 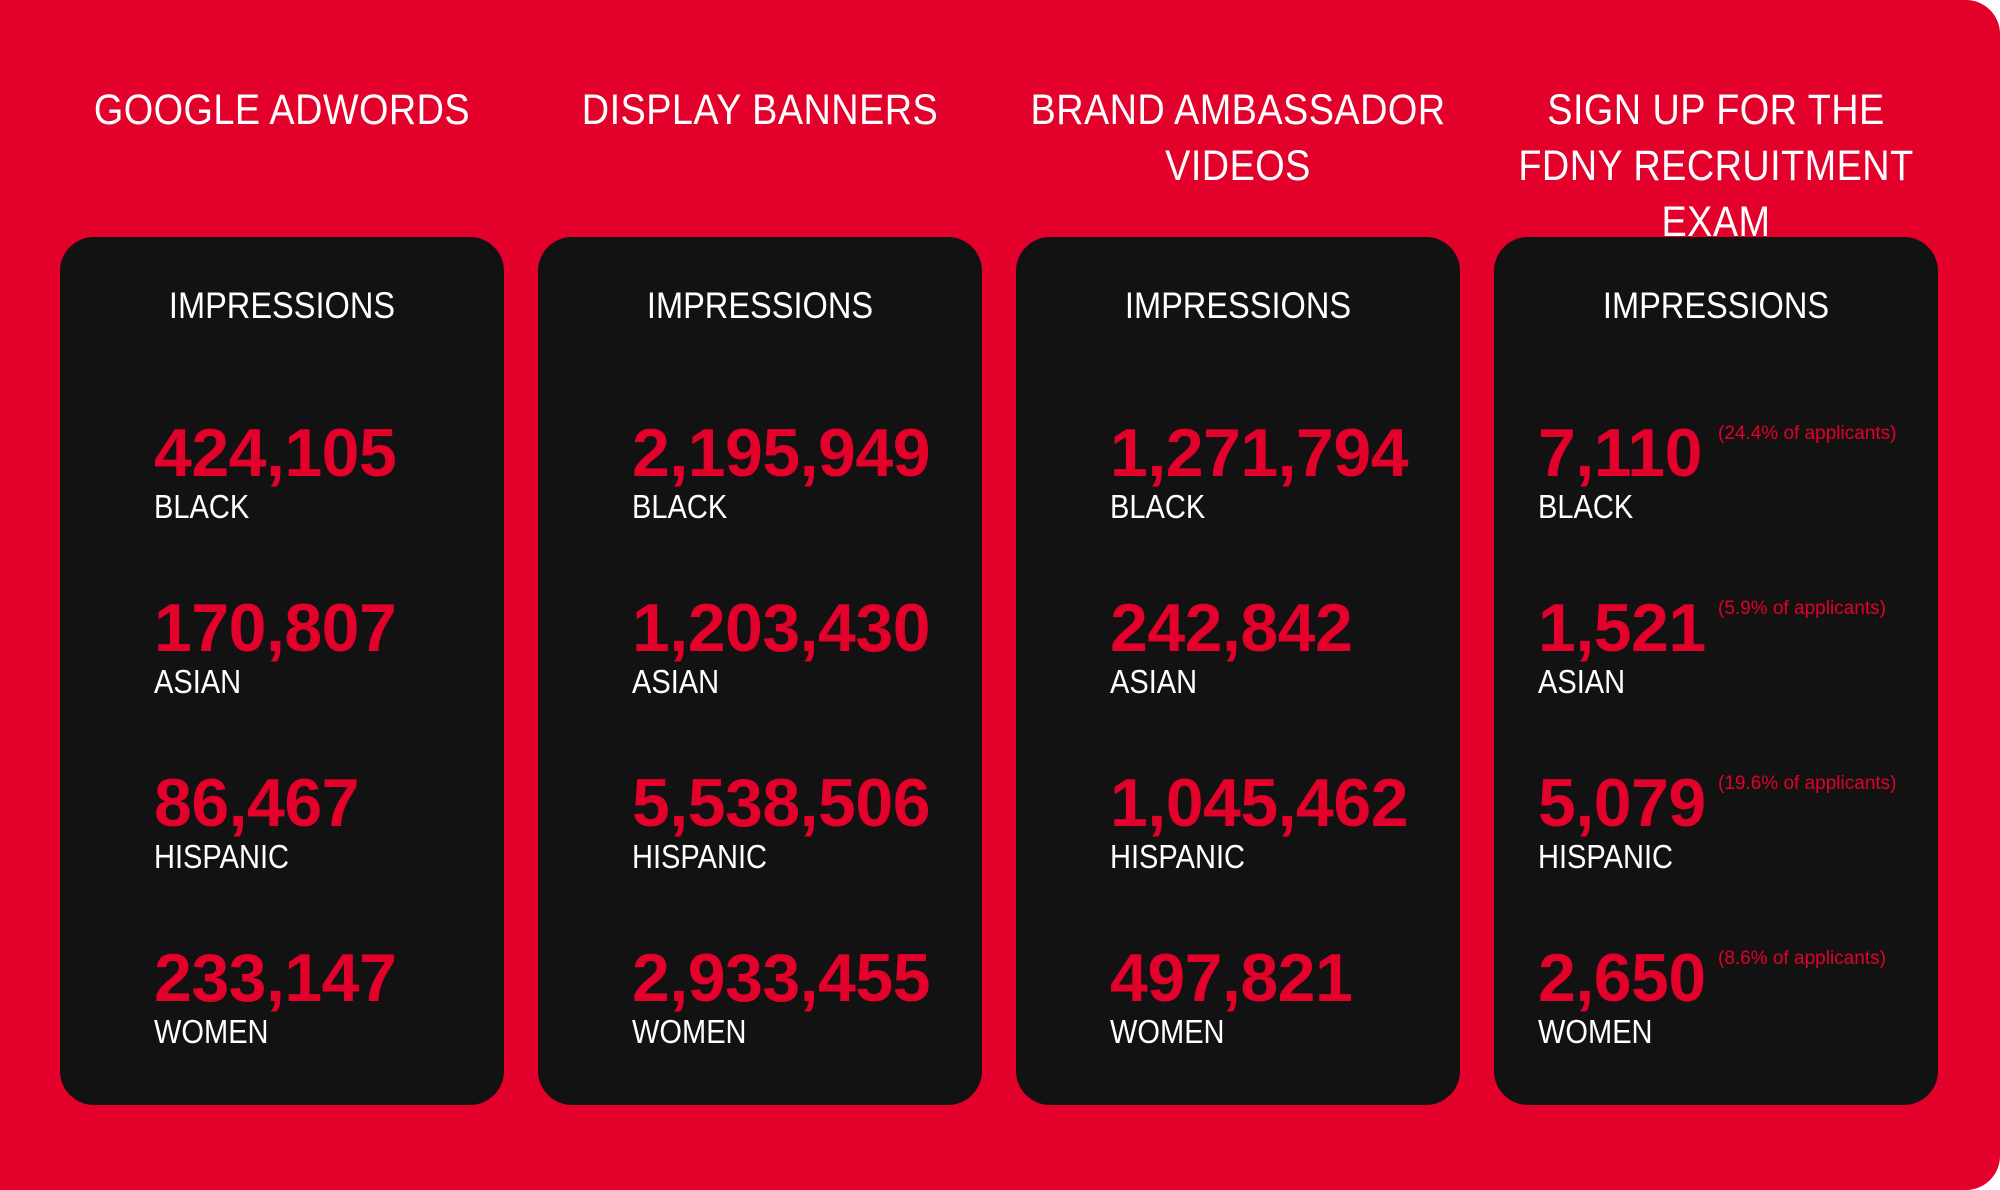 I want to click on stat-women: 2,650 (8.6% of applicants) WOMEN, so click(x=1712, y=996).